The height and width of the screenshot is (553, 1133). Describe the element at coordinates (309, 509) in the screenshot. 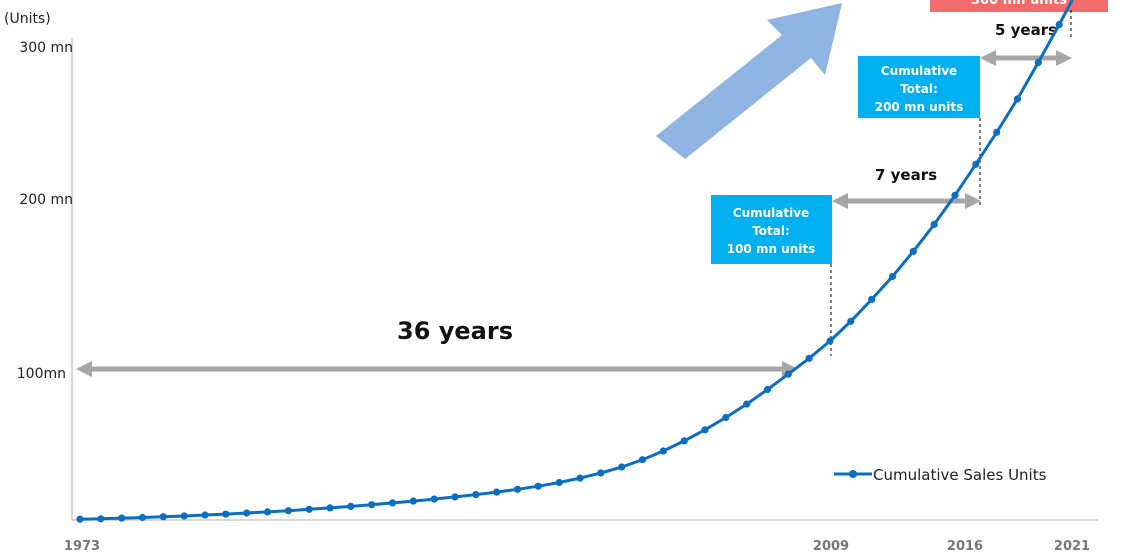

I see `data-point-1984` at that location.